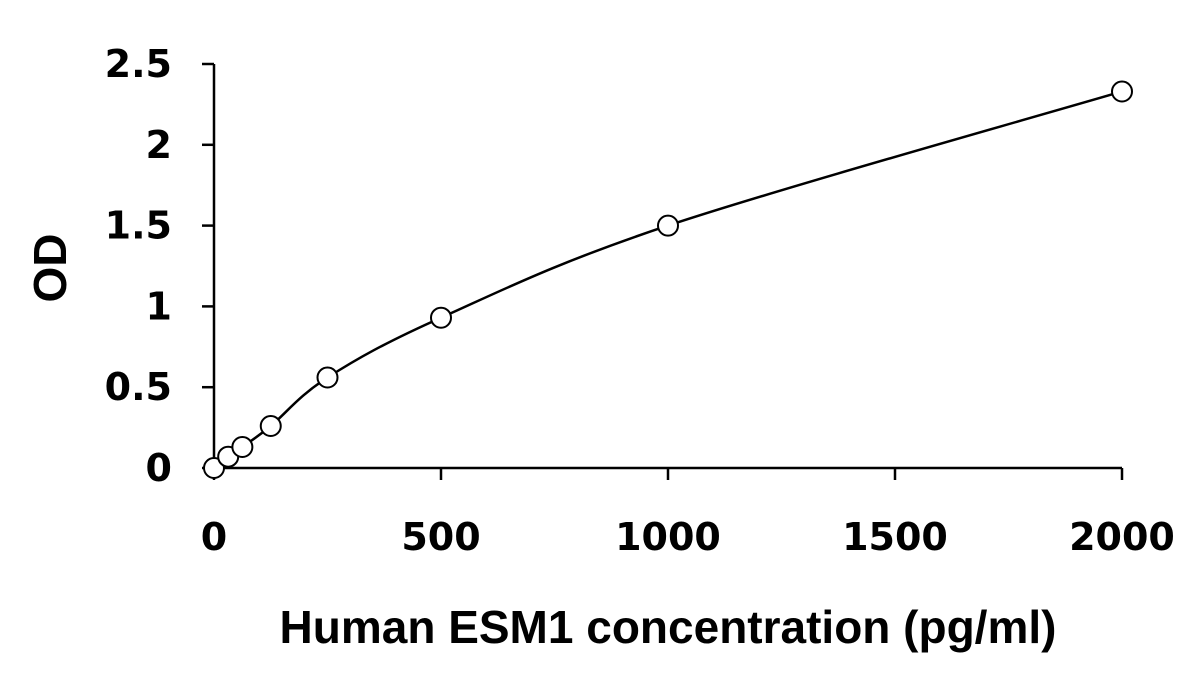  What do you see at coordinates (895, 537) in the screenshot?
I see `x-tick-label: 1500` at bounding box center [895, 537].